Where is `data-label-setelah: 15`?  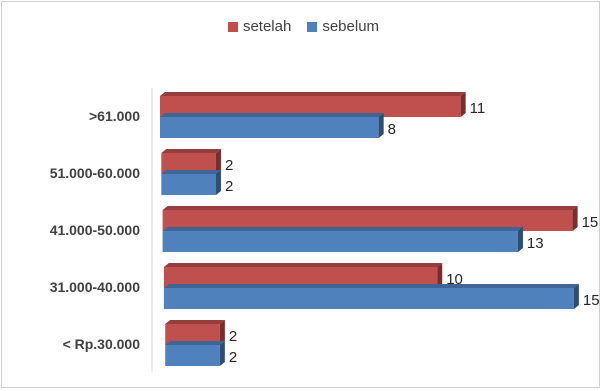 data-label-setelah: 15 is located at coordinates (590, 222).